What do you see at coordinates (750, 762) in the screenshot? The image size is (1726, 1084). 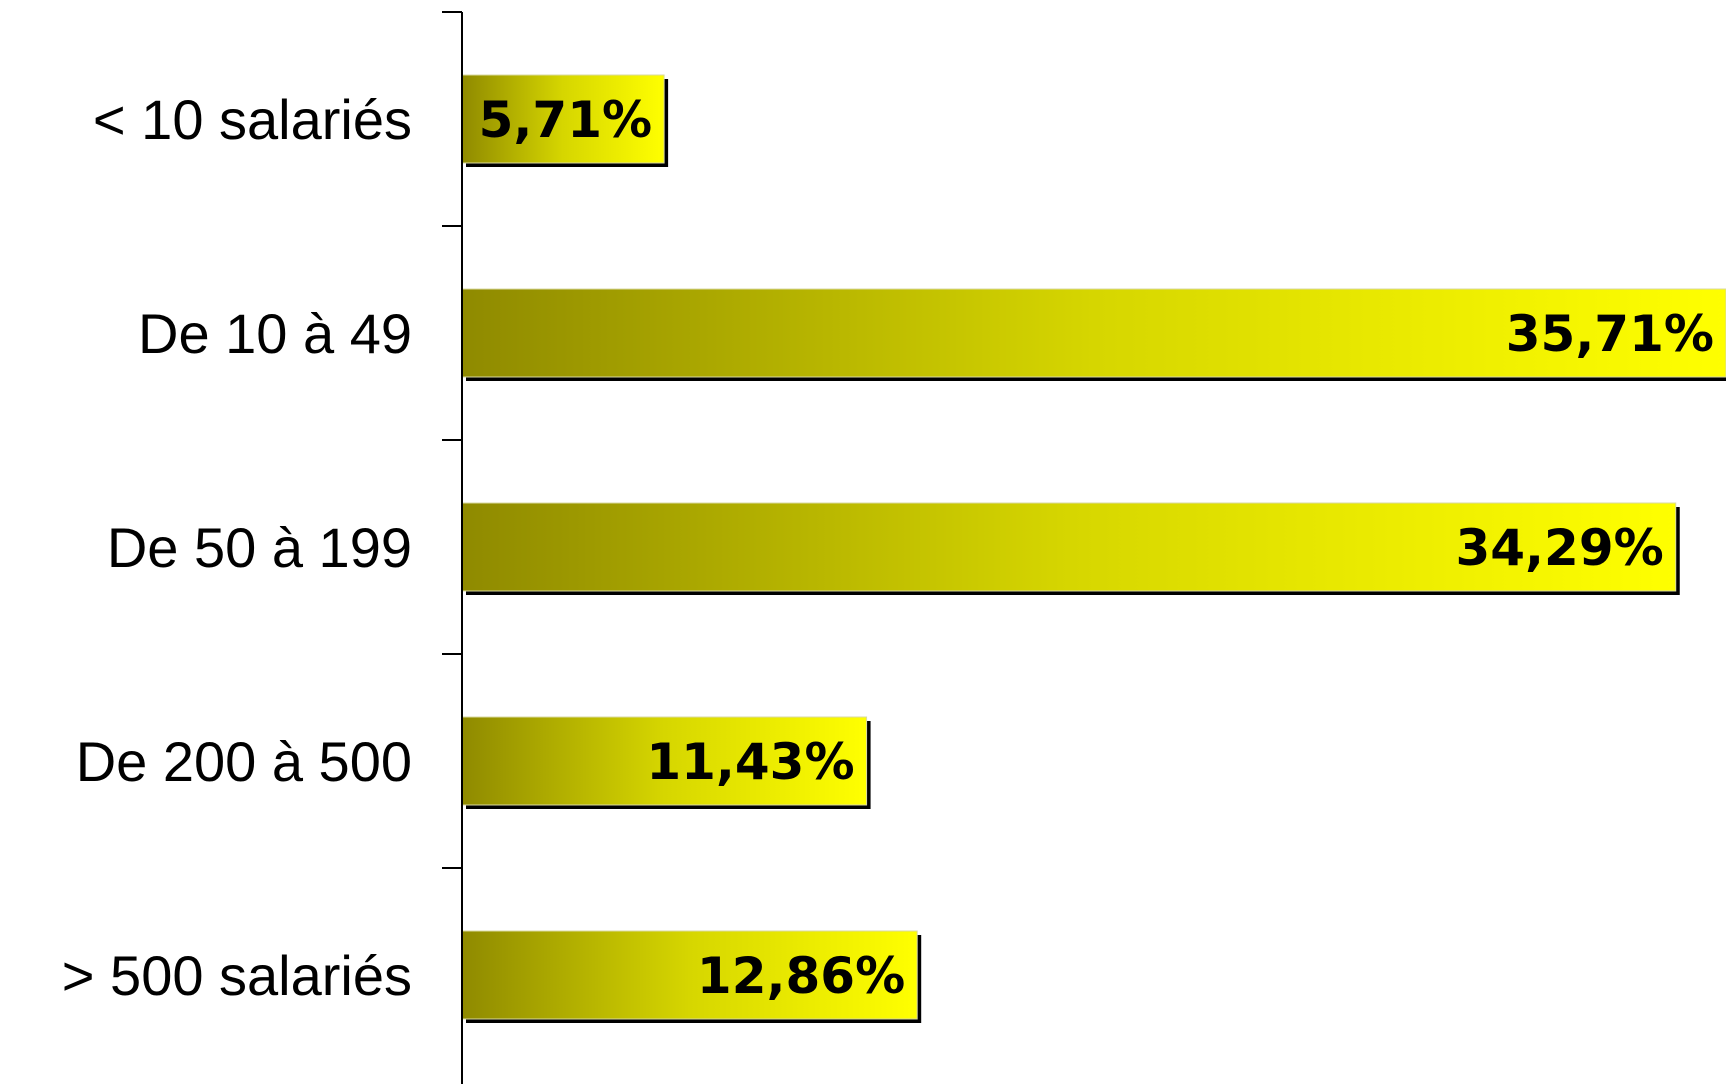 I see `data-label: 11,43%` at bounding box center [750, 762].